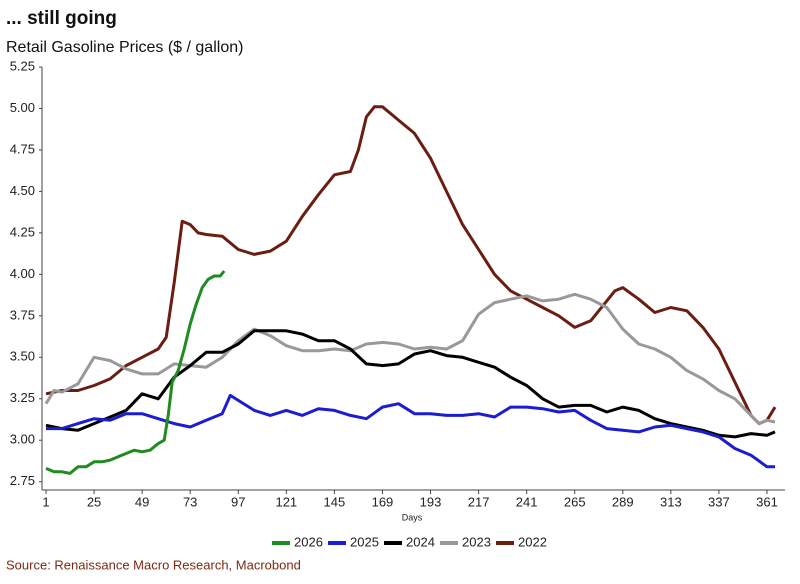 The height and width of the screenshot is (584, 800). Describe the element at coordinates (575, 501) in the screenshot. I see `x-tick-label: 265` at that location.